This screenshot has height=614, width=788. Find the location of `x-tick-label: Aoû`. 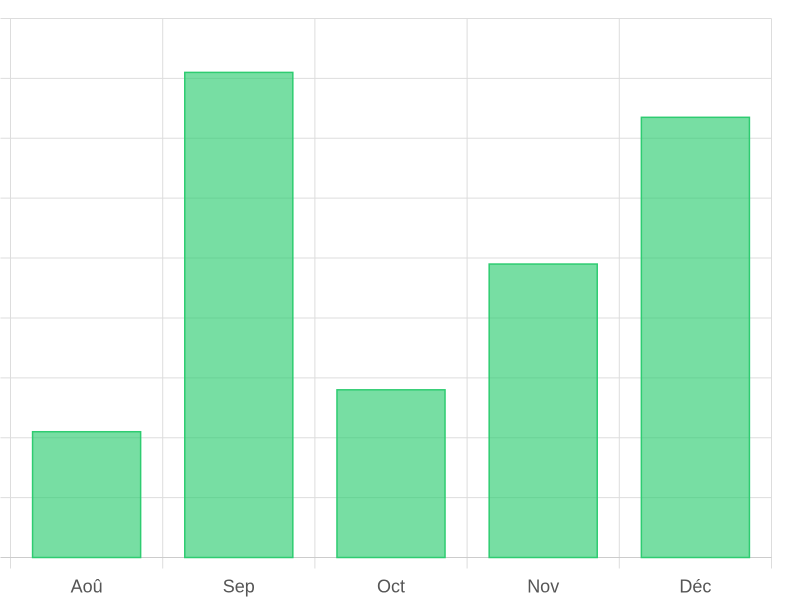

x-tick-label: Aoû is located at coordinates (87, 586).